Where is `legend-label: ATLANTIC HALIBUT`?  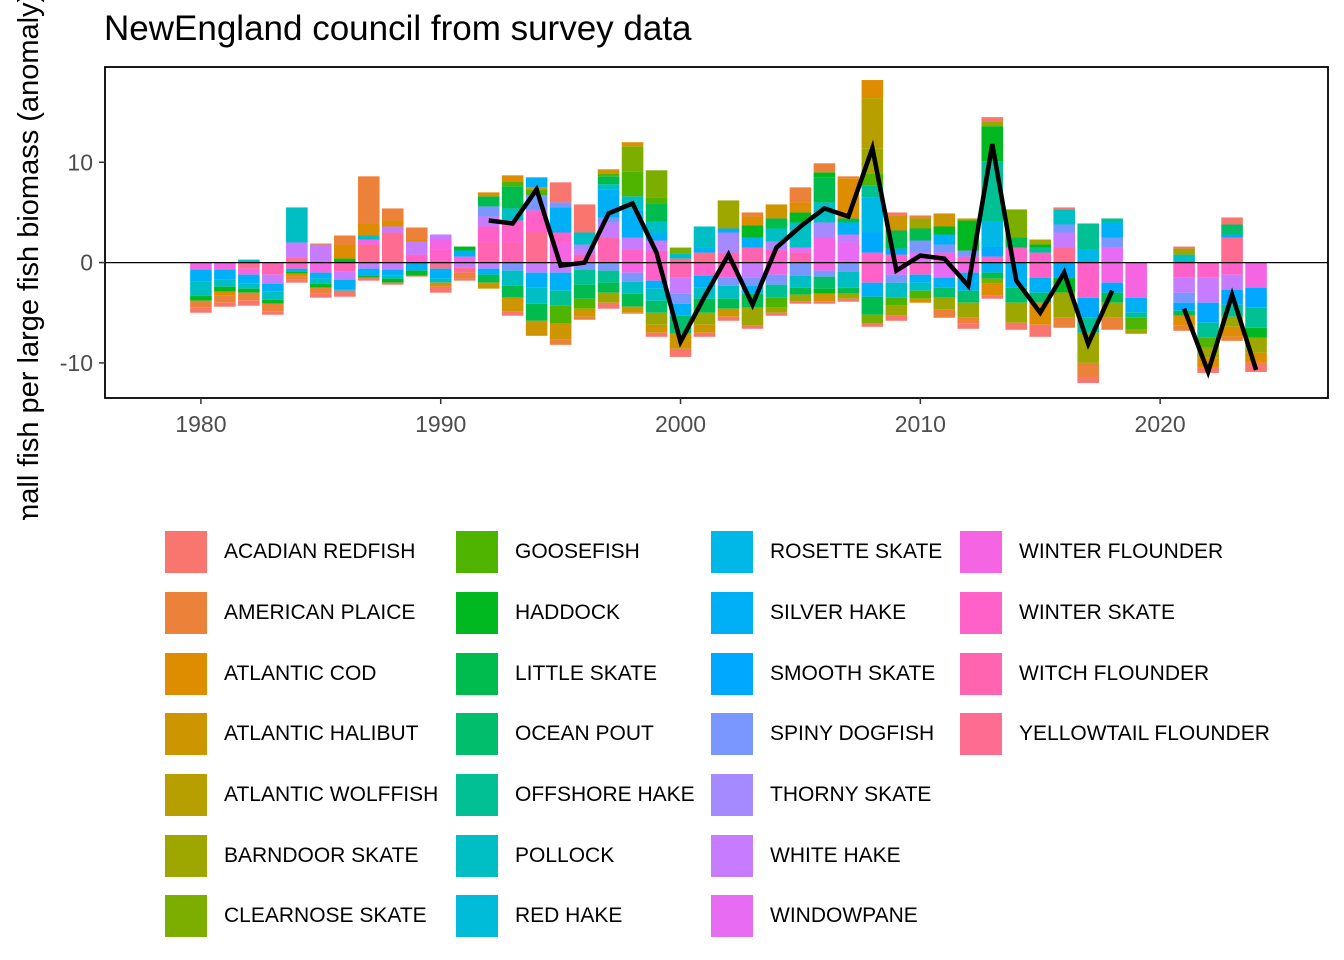 legend-label: ATLANTIC HALIBUT is located at coordinates (321, 734).